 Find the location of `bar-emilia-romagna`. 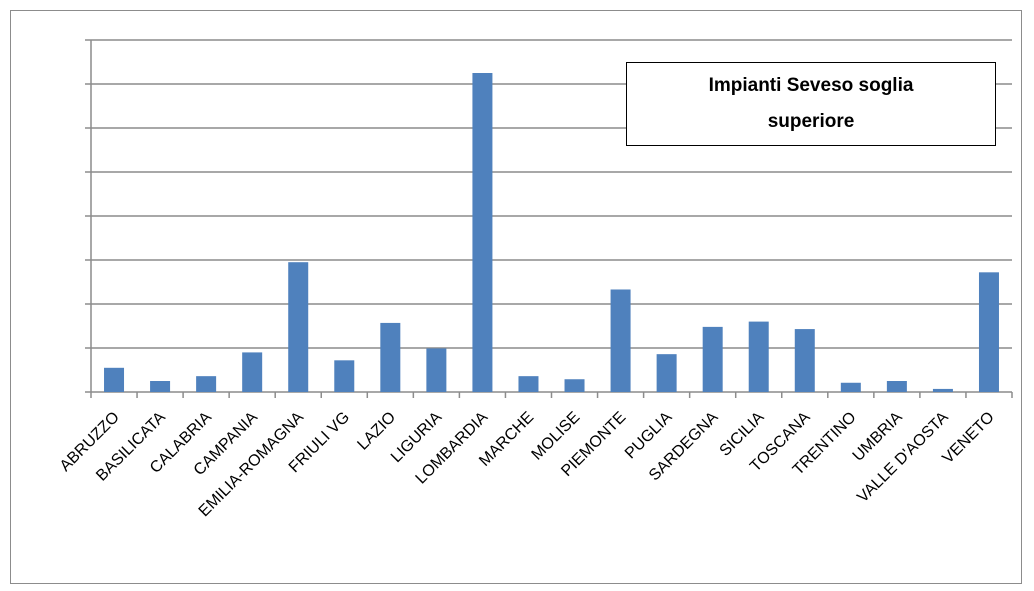

bar-emilia-romagna is located at coordinates (298, 327).